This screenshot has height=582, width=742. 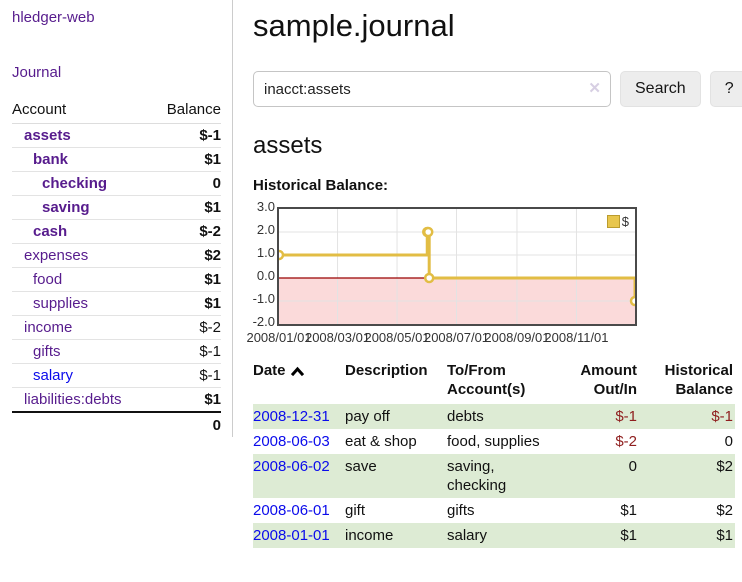 What do you see at coordinates (494, 535) in the screenshot?
I see `register-row: 2008-01-01 income salary $1 $1` at bounding box center [494, 535].